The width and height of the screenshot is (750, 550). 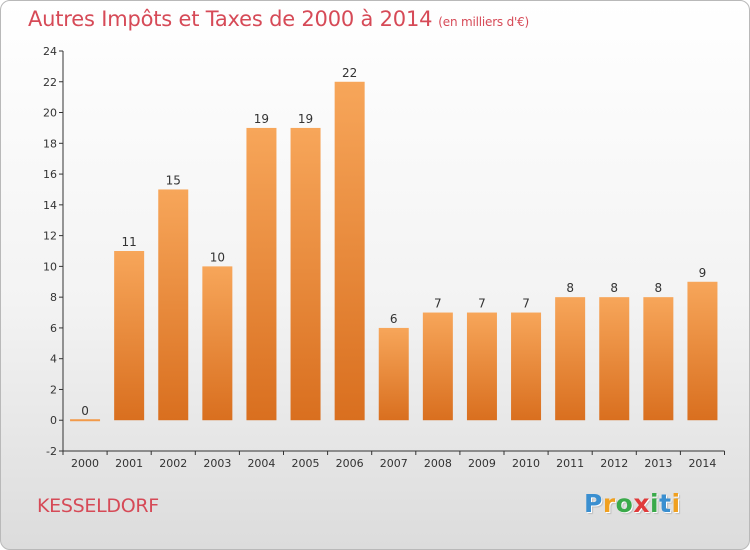 What do you see at coordinates (350, 463) in the screenshot?
I see `x-tick-label: 2006` at bounding box center [350, 463].